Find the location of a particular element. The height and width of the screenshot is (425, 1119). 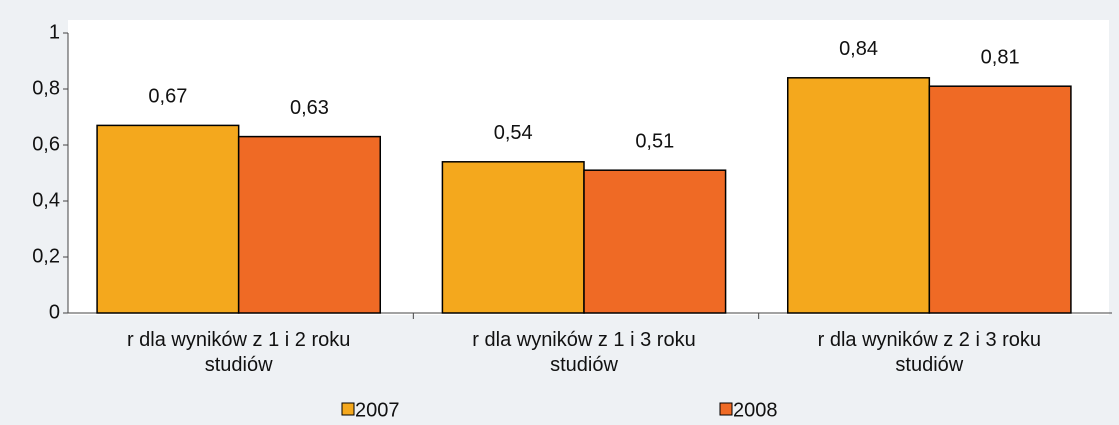

x-tick-label: r dla wyników z 1 i 2 roku studiów is located at coordinates (238, 352).